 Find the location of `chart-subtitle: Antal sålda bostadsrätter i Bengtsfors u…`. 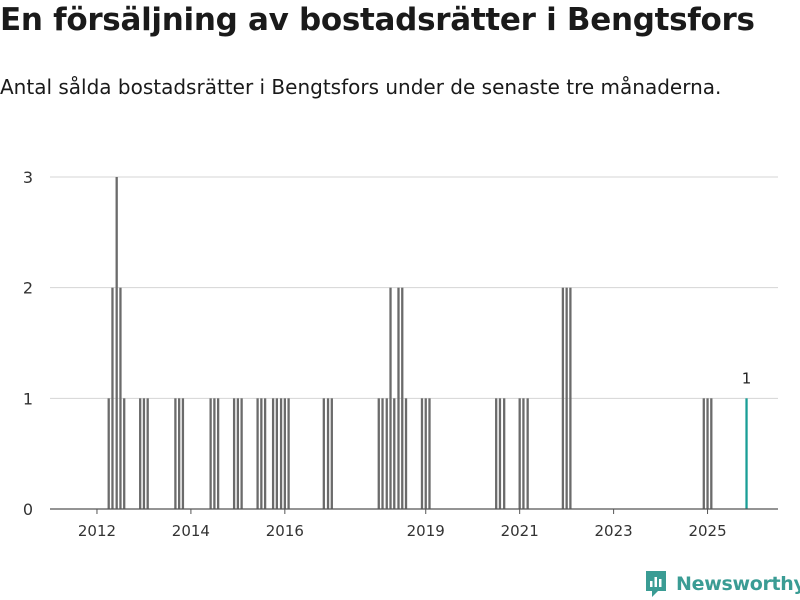

chart-subtitle: Antal sålda bostadsrätter i Bengtsfors u… is located at coordinates (361, 87).